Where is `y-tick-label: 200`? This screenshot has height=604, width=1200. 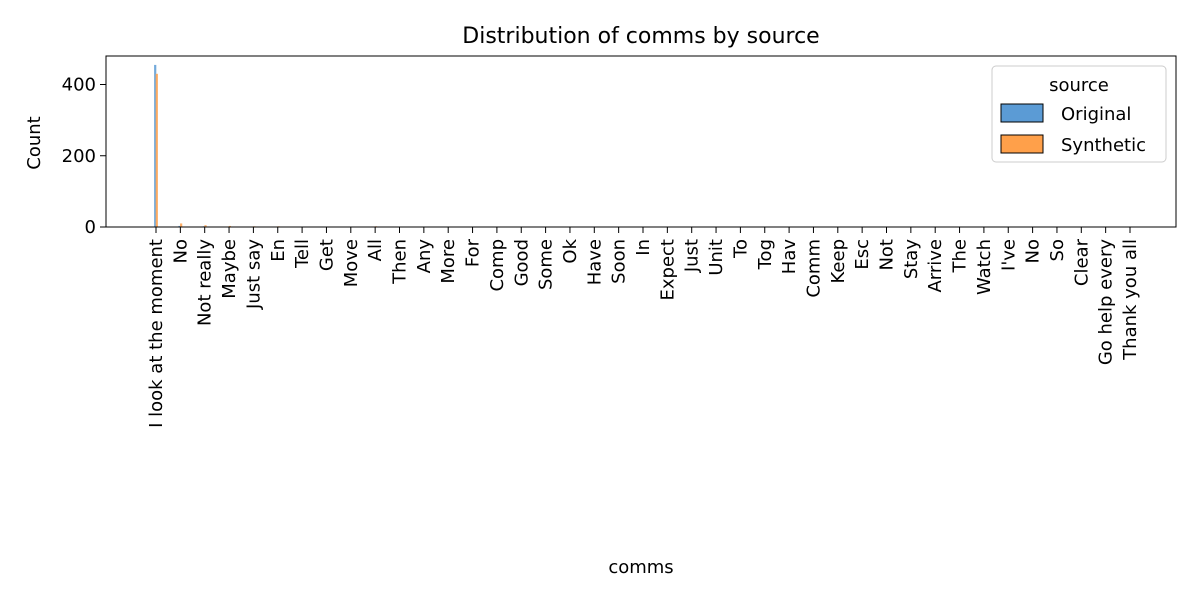 y-tick-label: 200 is located at coordinates (79, 156).